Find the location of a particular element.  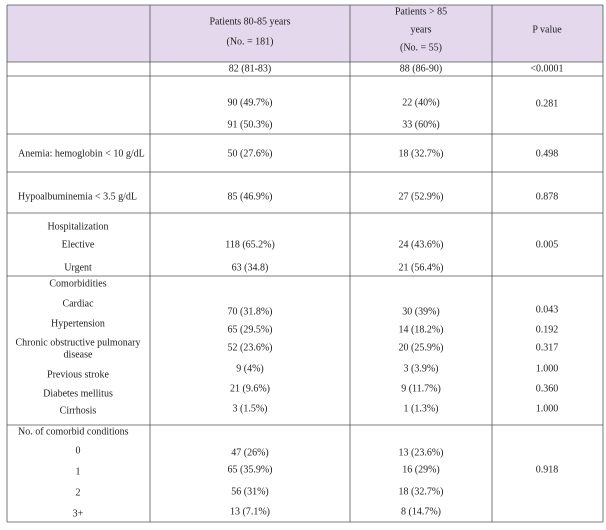

row-label: Diabetes mellitus is located at coordinates (78, 393).